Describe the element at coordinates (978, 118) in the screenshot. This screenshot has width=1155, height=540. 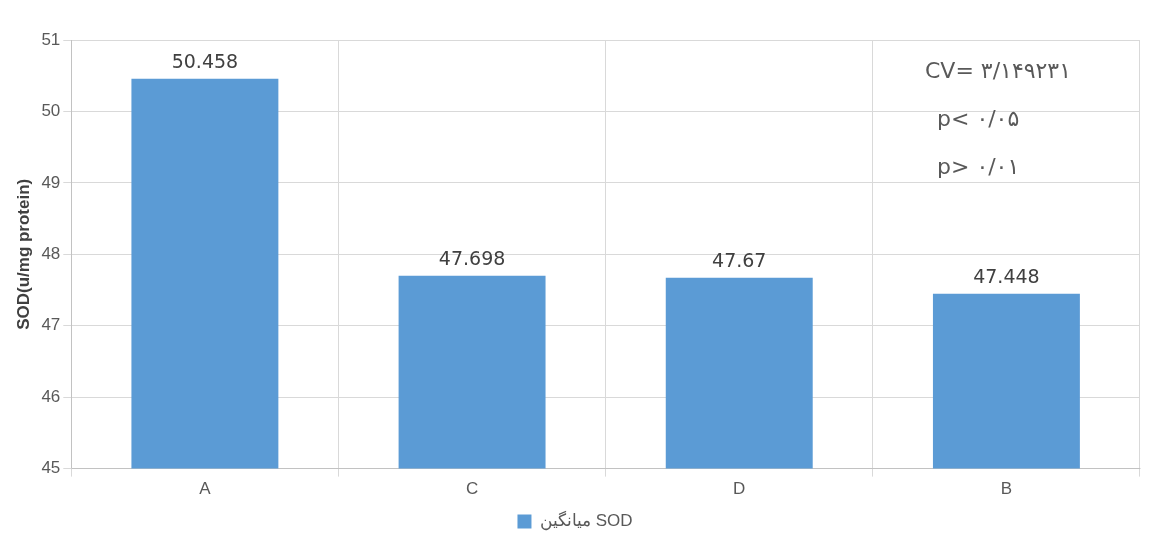
I see `annotation: p< ۰/۰۵` at that location.